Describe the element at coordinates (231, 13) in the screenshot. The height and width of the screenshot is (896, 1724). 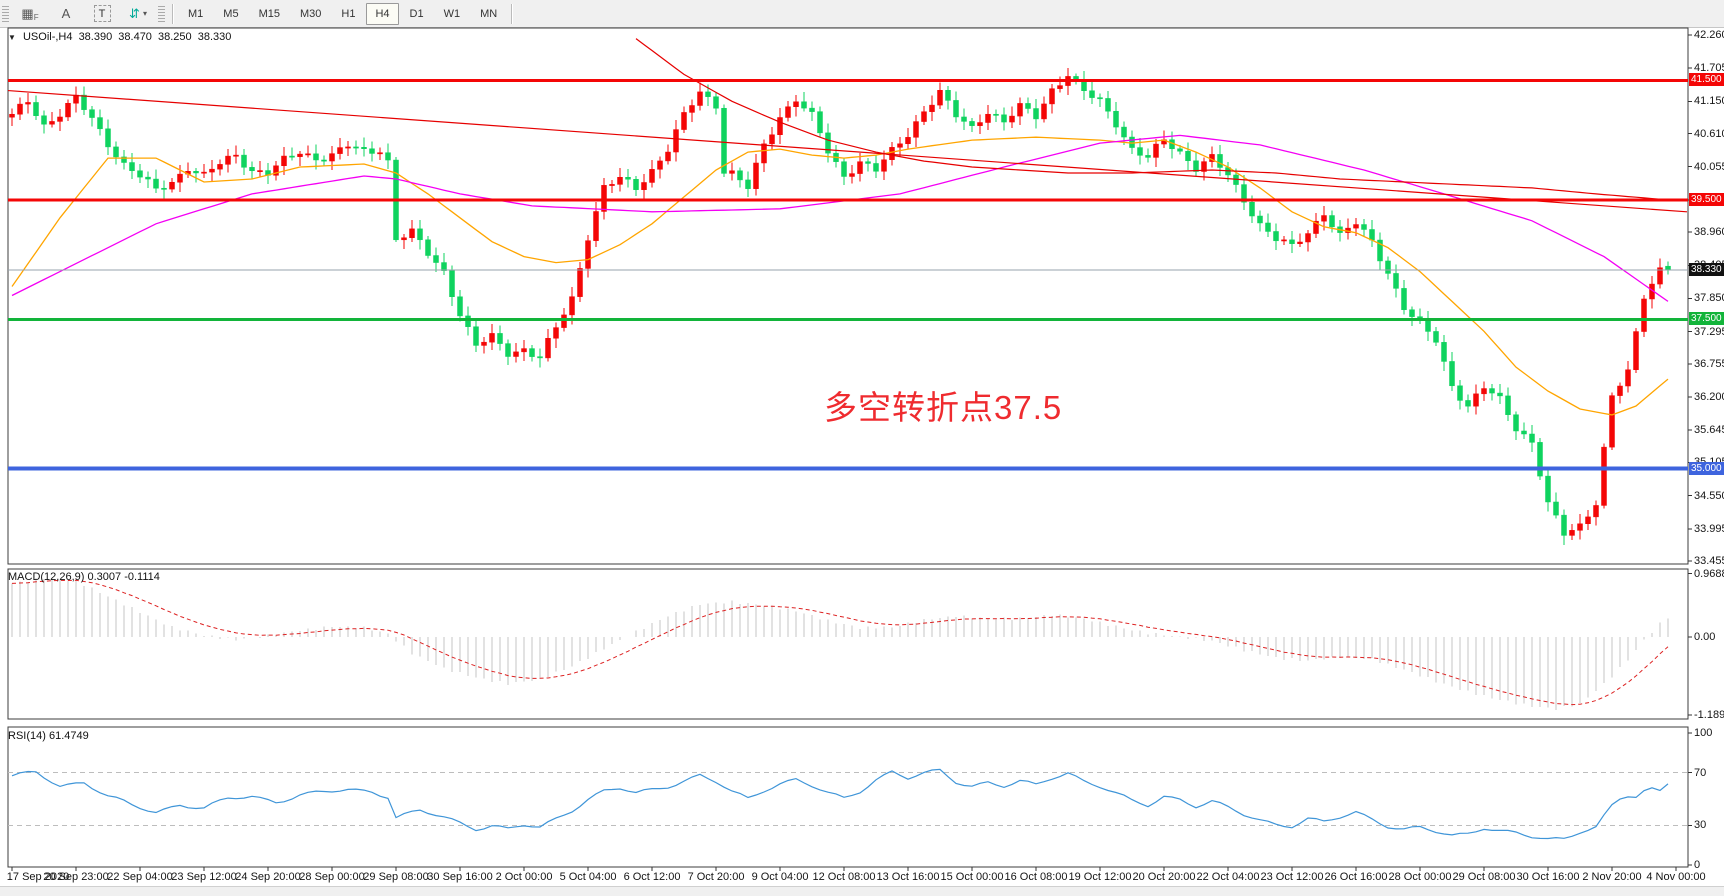
I see `timeframe-button-m5: M5` at that location.